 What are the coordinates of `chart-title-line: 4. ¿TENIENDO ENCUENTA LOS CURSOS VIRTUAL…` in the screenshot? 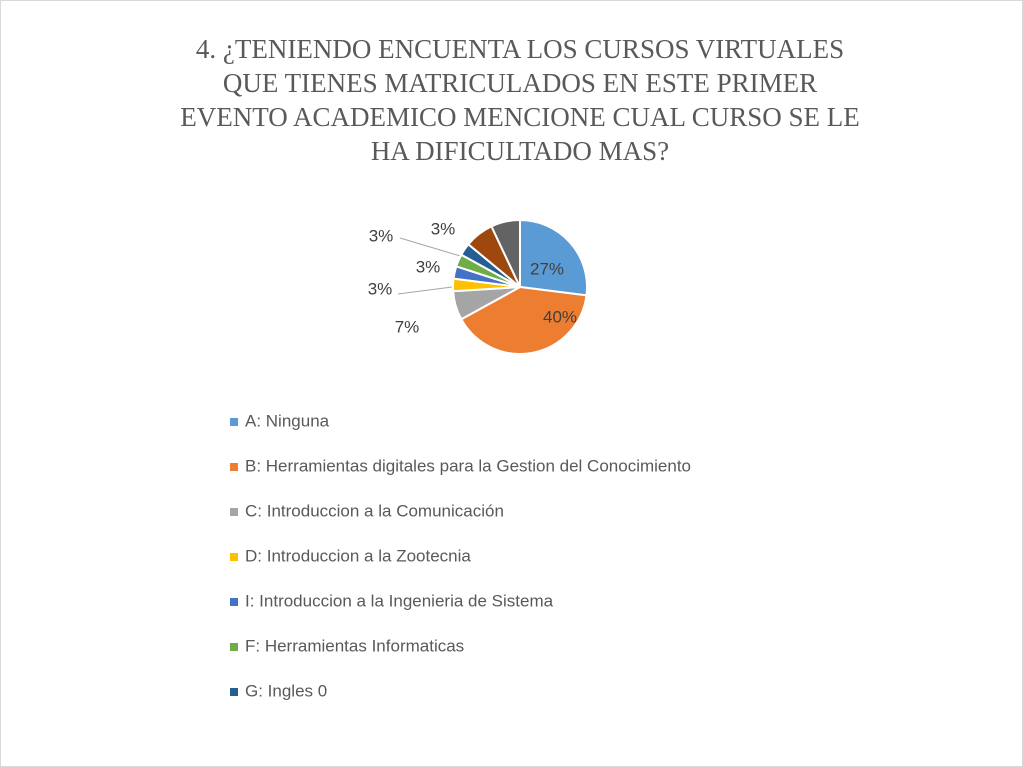 It's located at (520, 49).